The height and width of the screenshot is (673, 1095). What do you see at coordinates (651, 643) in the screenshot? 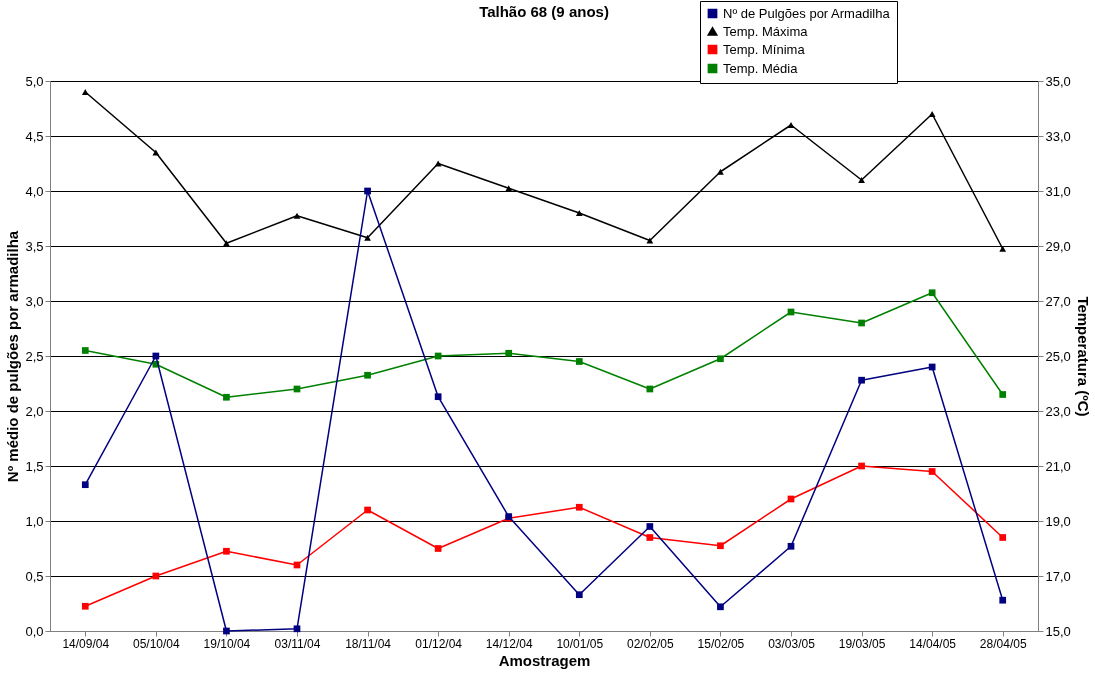
I see `x-tick-label: 02/02/05` at bounding box center [651, 643].